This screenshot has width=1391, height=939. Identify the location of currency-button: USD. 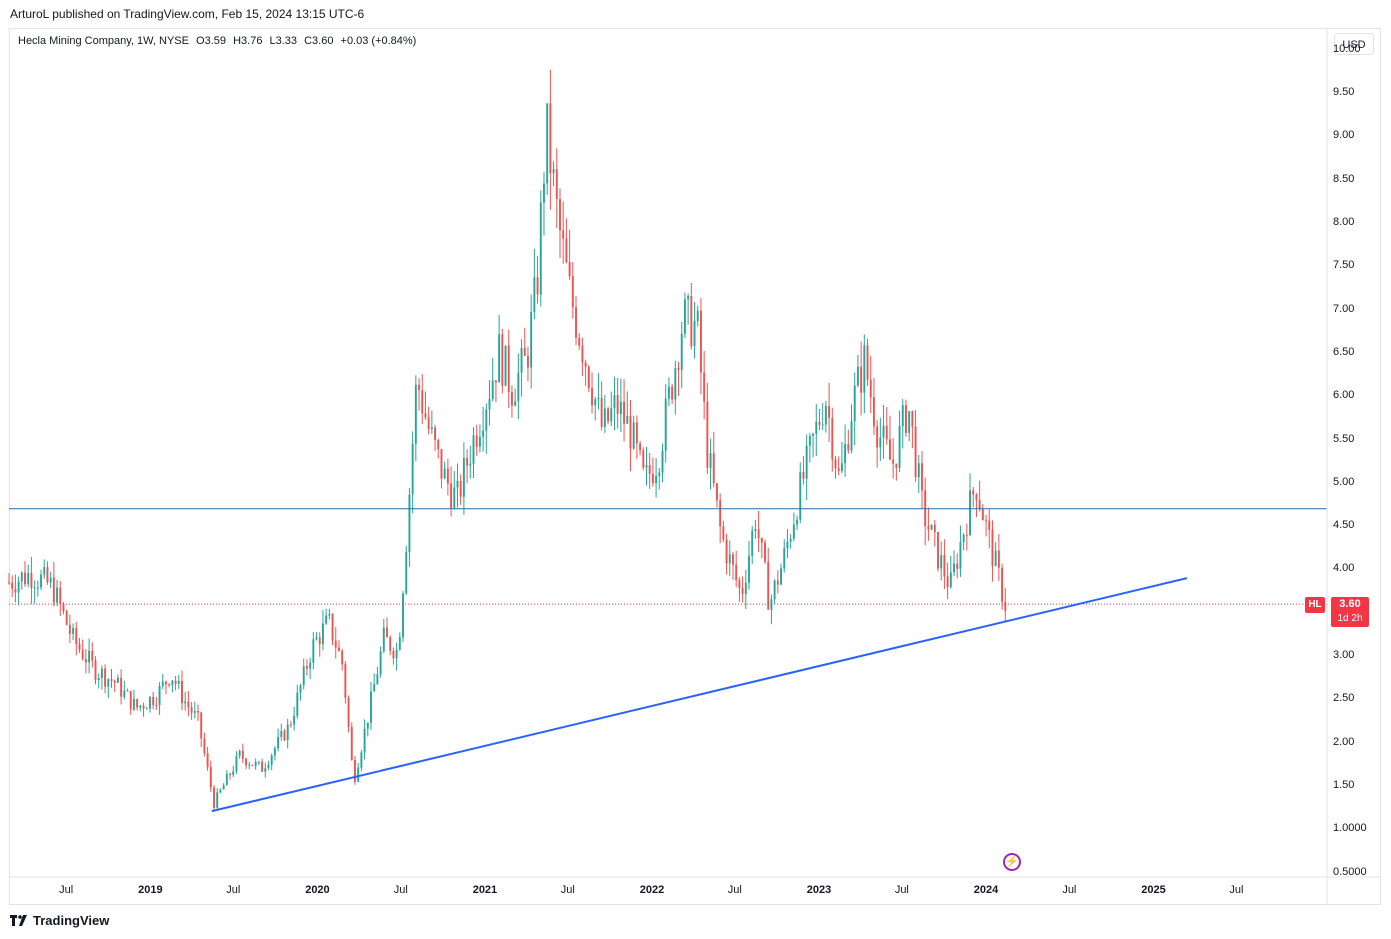
(1354, 44).